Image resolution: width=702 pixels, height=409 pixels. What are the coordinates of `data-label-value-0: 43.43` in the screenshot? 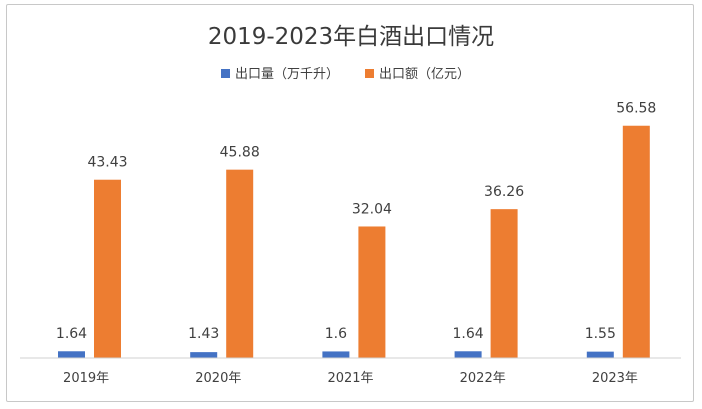 It's located at (107, 163).